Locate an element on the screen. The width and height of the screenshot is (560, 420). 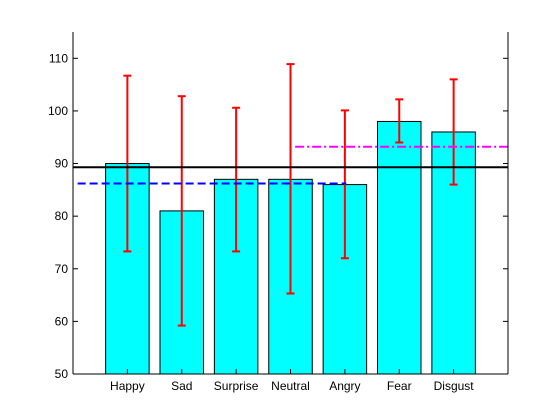
reference-lines-layer is located at coordinates (291, 165).